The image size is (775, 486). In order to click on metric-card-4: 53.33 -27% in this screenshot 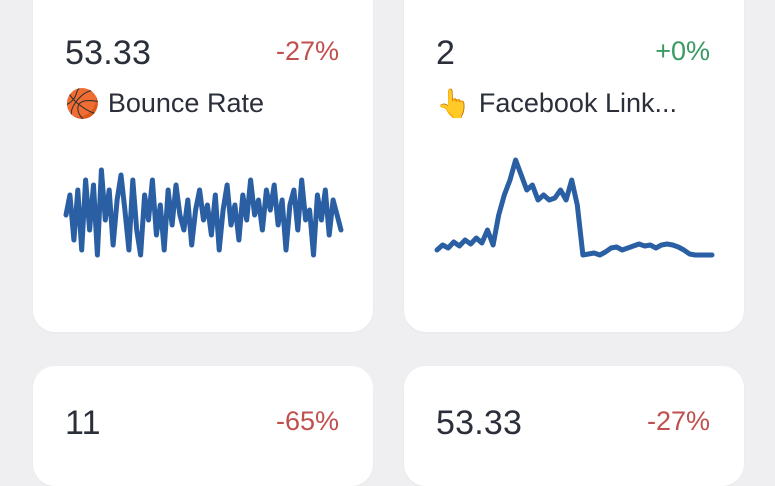, I will do `click(574, 426)`.